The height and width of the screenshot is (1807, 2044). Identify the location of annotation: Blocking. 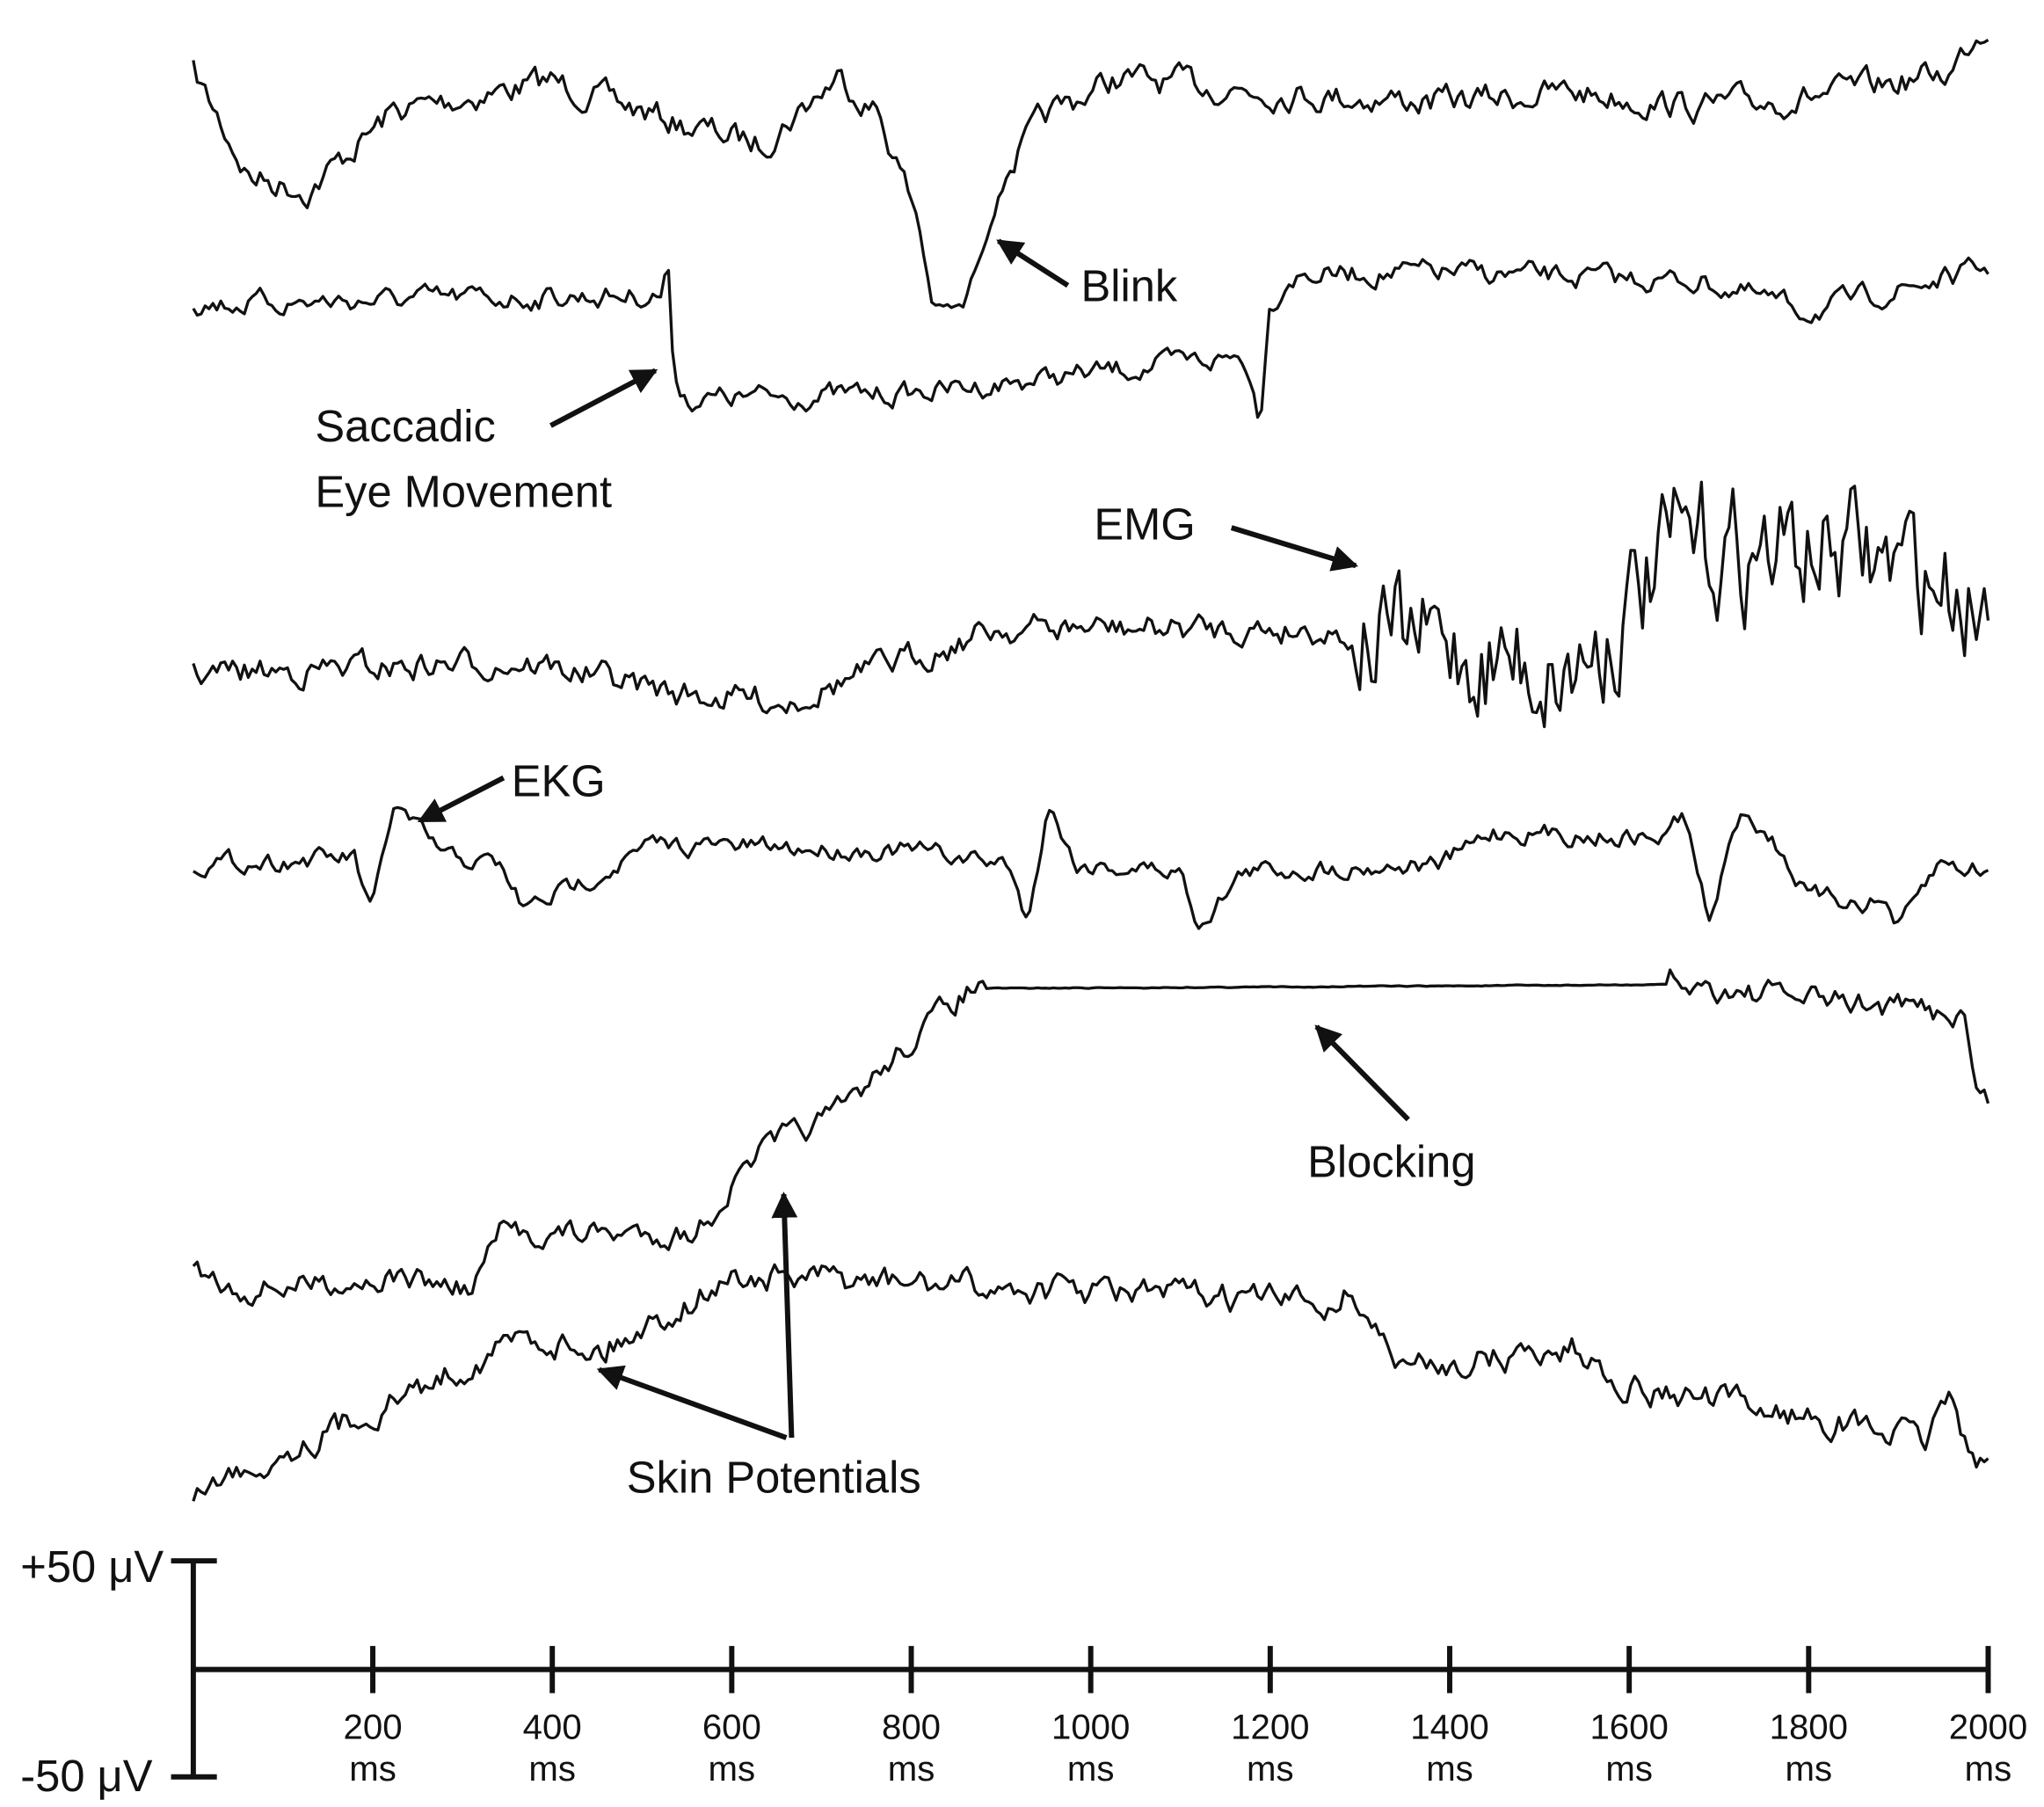
(1391, 1162).